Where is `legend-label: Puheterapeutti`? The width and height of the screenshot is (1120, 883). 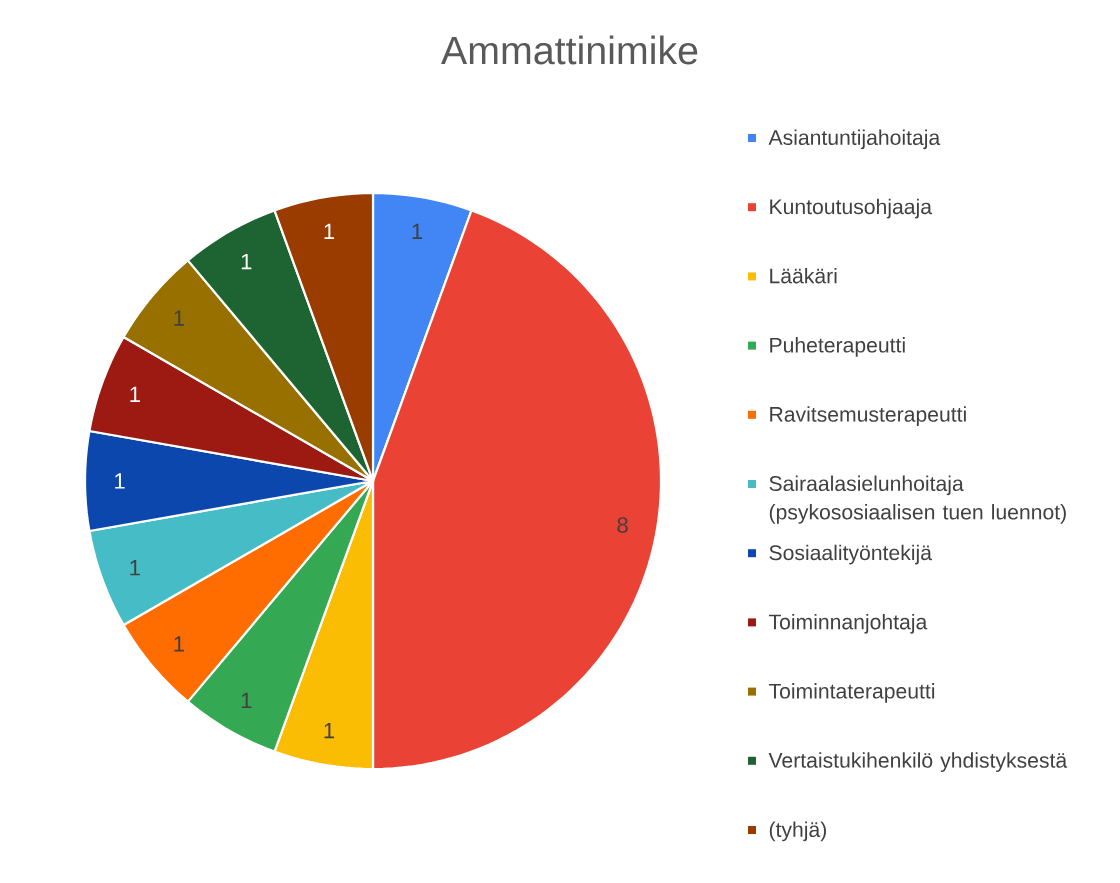 legend-label: Puheterapeutti is located at coordinates (837, 347).